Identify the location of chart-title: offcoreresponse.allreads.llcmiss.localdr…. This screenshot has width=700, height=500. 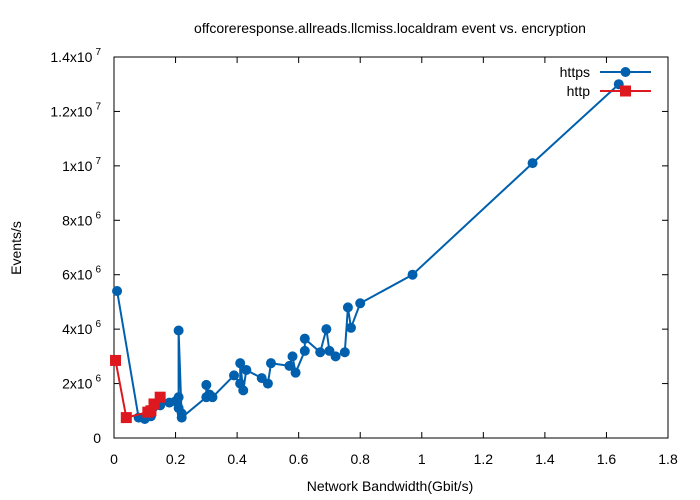
(390, 28).